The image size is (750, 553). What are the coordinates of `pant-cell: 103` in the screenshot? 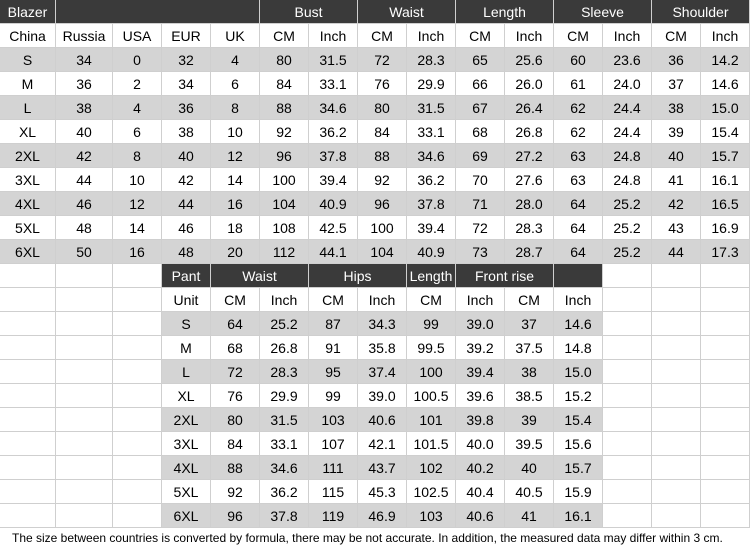 It's located at (431, 516).